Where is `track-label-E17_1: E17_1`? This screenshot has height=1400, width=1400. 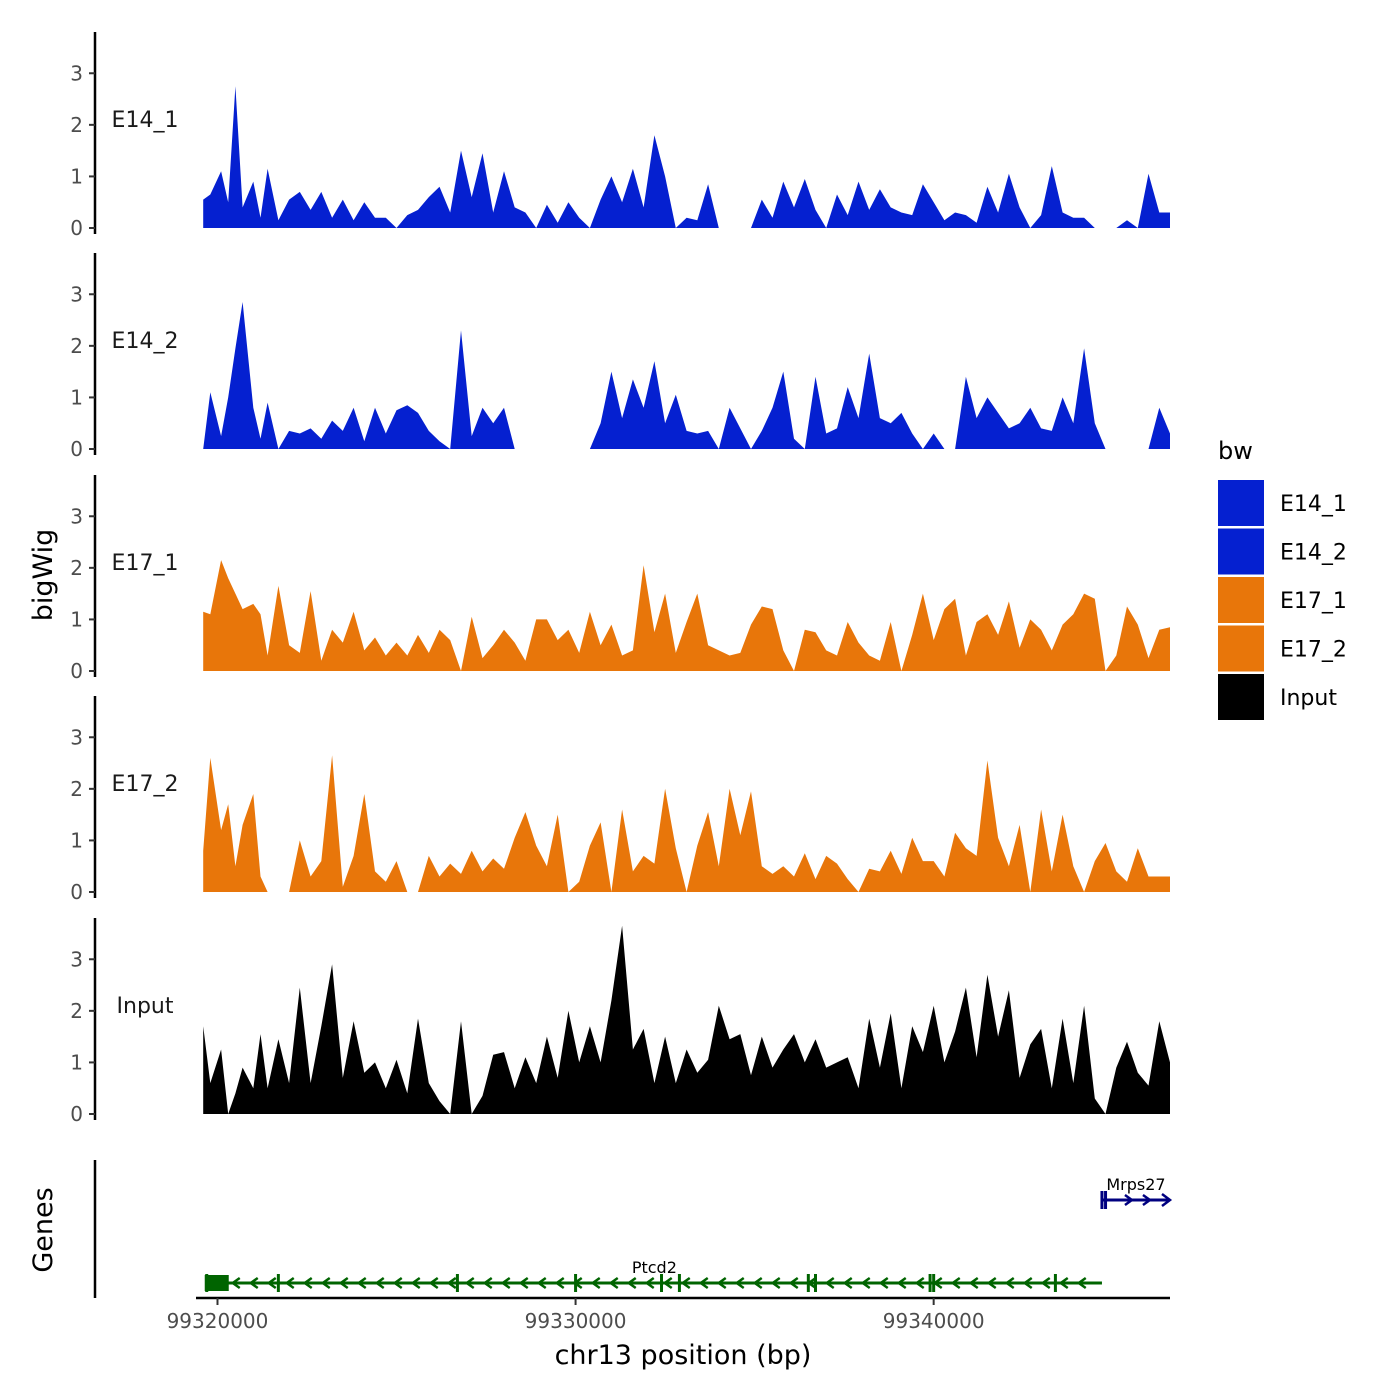 track-label-E17_1: E17_1 is located at coordinates (145, 563).